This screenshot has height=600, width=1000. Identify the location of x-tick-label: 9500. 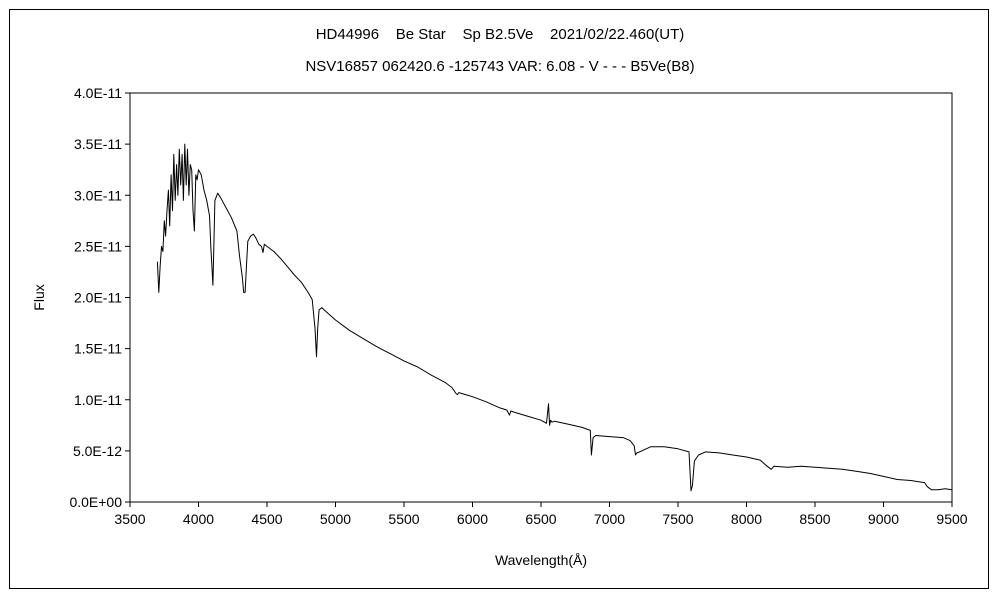
(951, 519).